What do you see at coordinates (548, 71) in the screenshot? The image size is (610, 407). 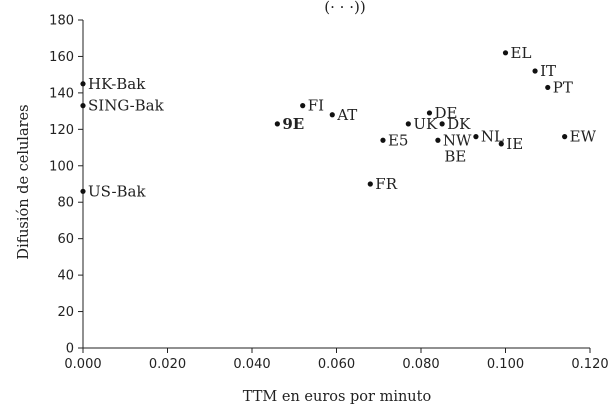 I see `data-point-label: IT` at bounding box center [548, 71].